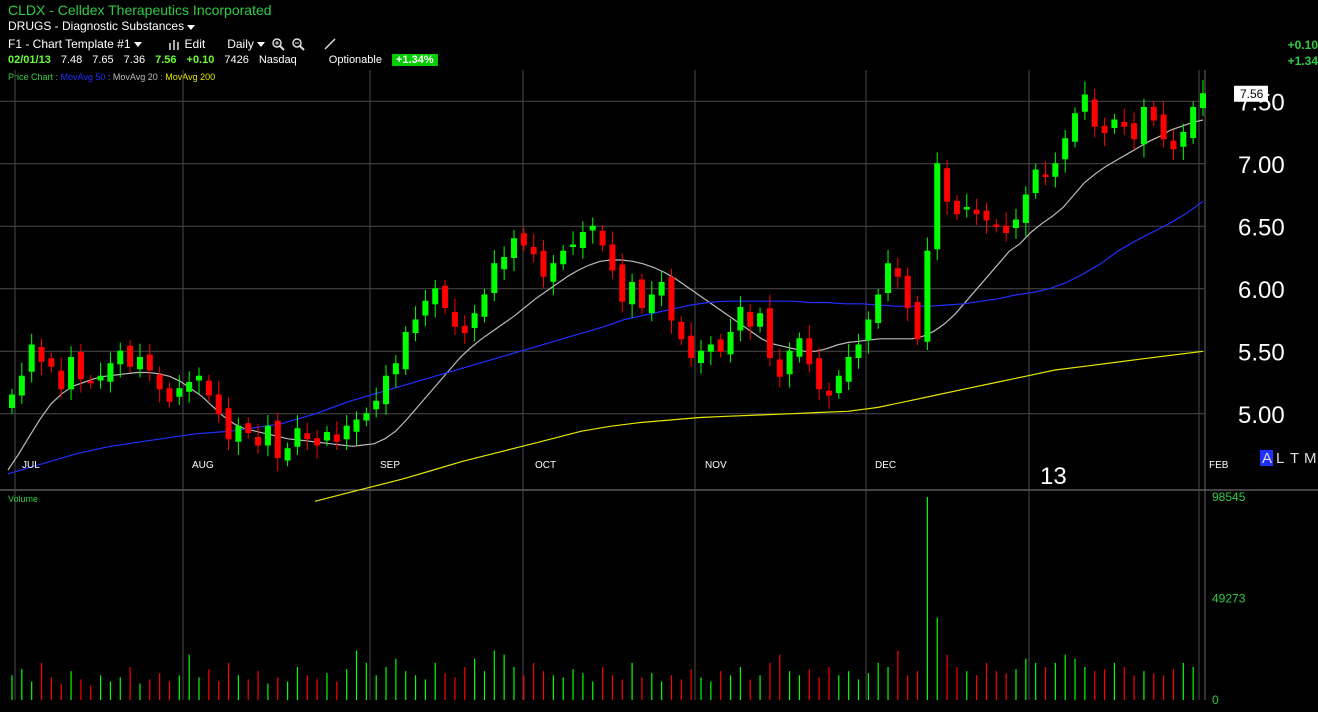  What do you see at coordinates (1261, 352) in the screenshot?
I see `price-tick-label: 5.50` at bounding box center [1261, 352].